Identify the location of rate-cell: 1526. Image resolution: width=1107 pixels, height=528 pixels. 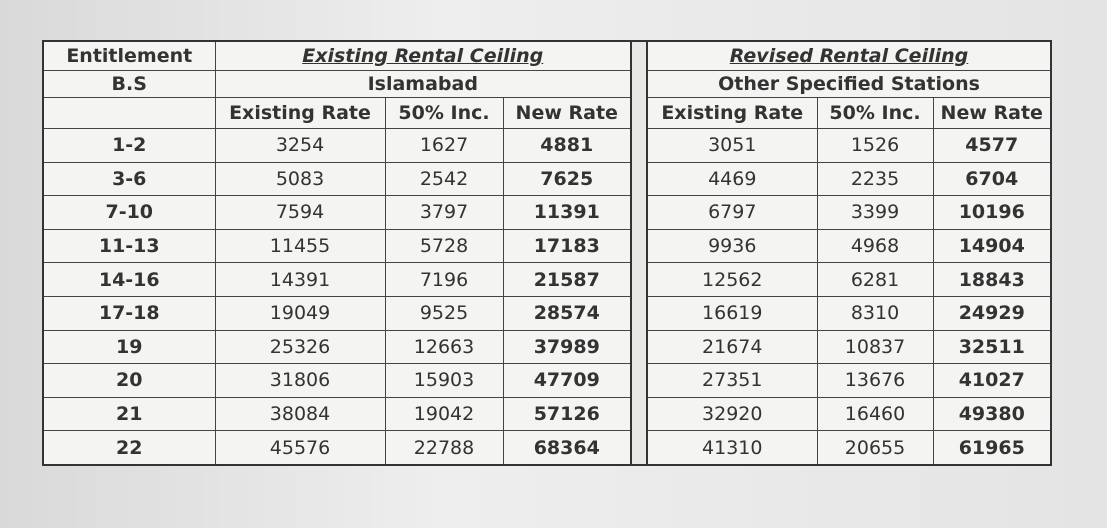
(875, 145).